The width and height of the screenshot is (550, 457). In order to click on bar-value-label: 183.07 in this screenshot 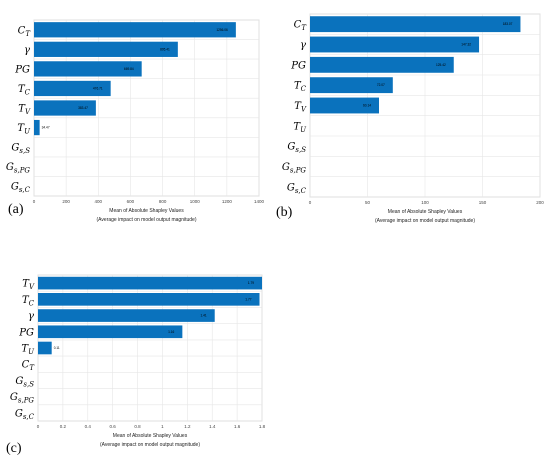, I will do `click(508, 24)`.